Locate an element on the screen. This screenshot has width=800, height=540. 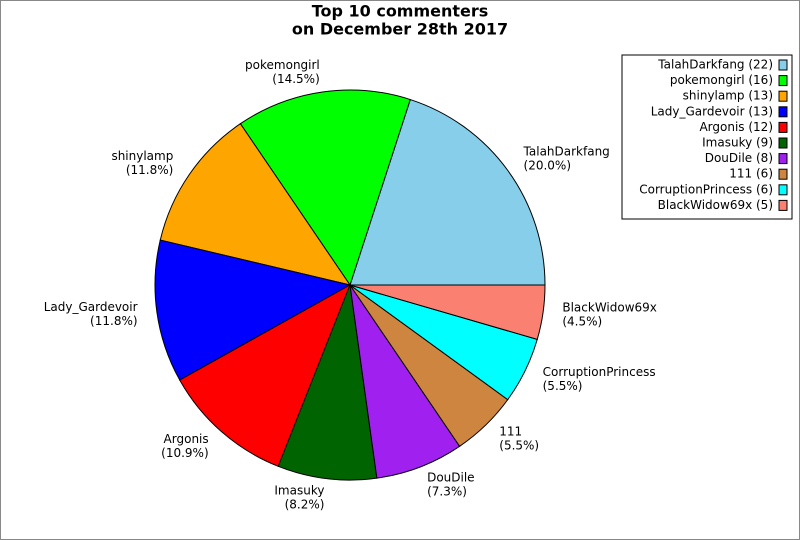
slice-label: Argonis is located at coordinates (186, 439).